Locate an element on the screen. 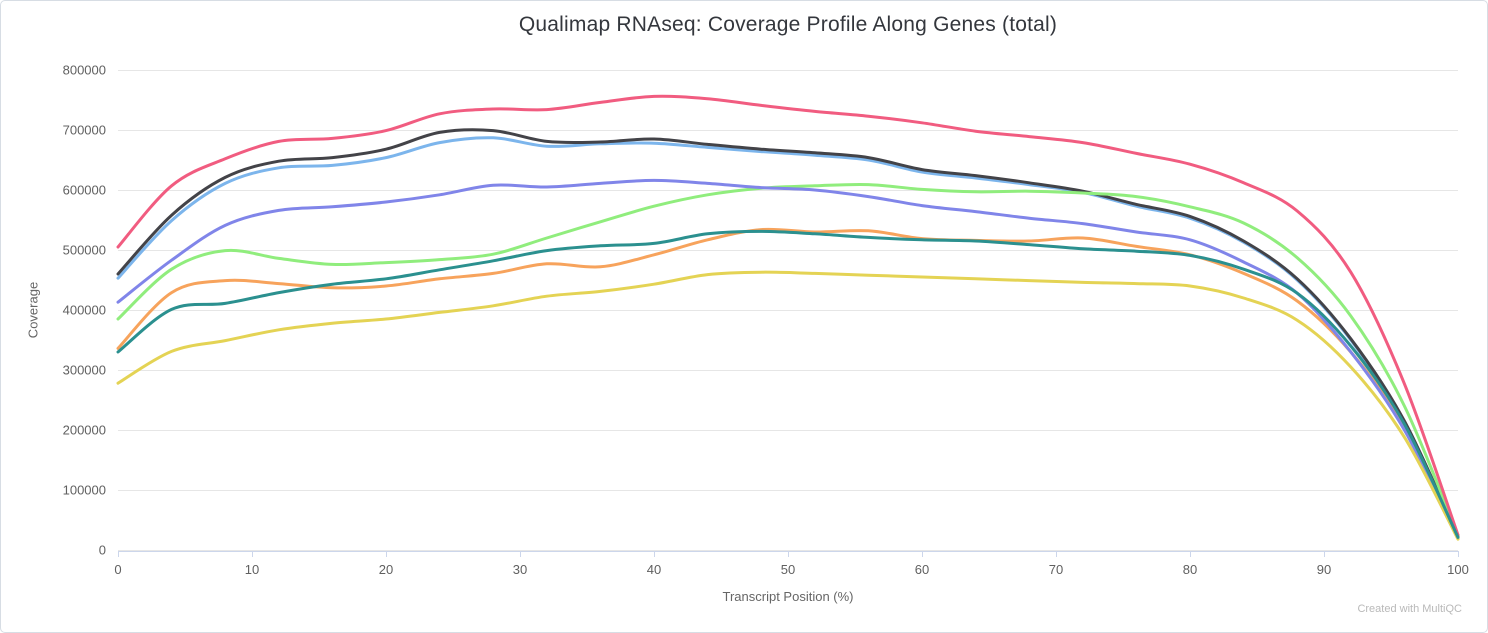  x-tick-label: 90 is located at coordinates (1324, 569).